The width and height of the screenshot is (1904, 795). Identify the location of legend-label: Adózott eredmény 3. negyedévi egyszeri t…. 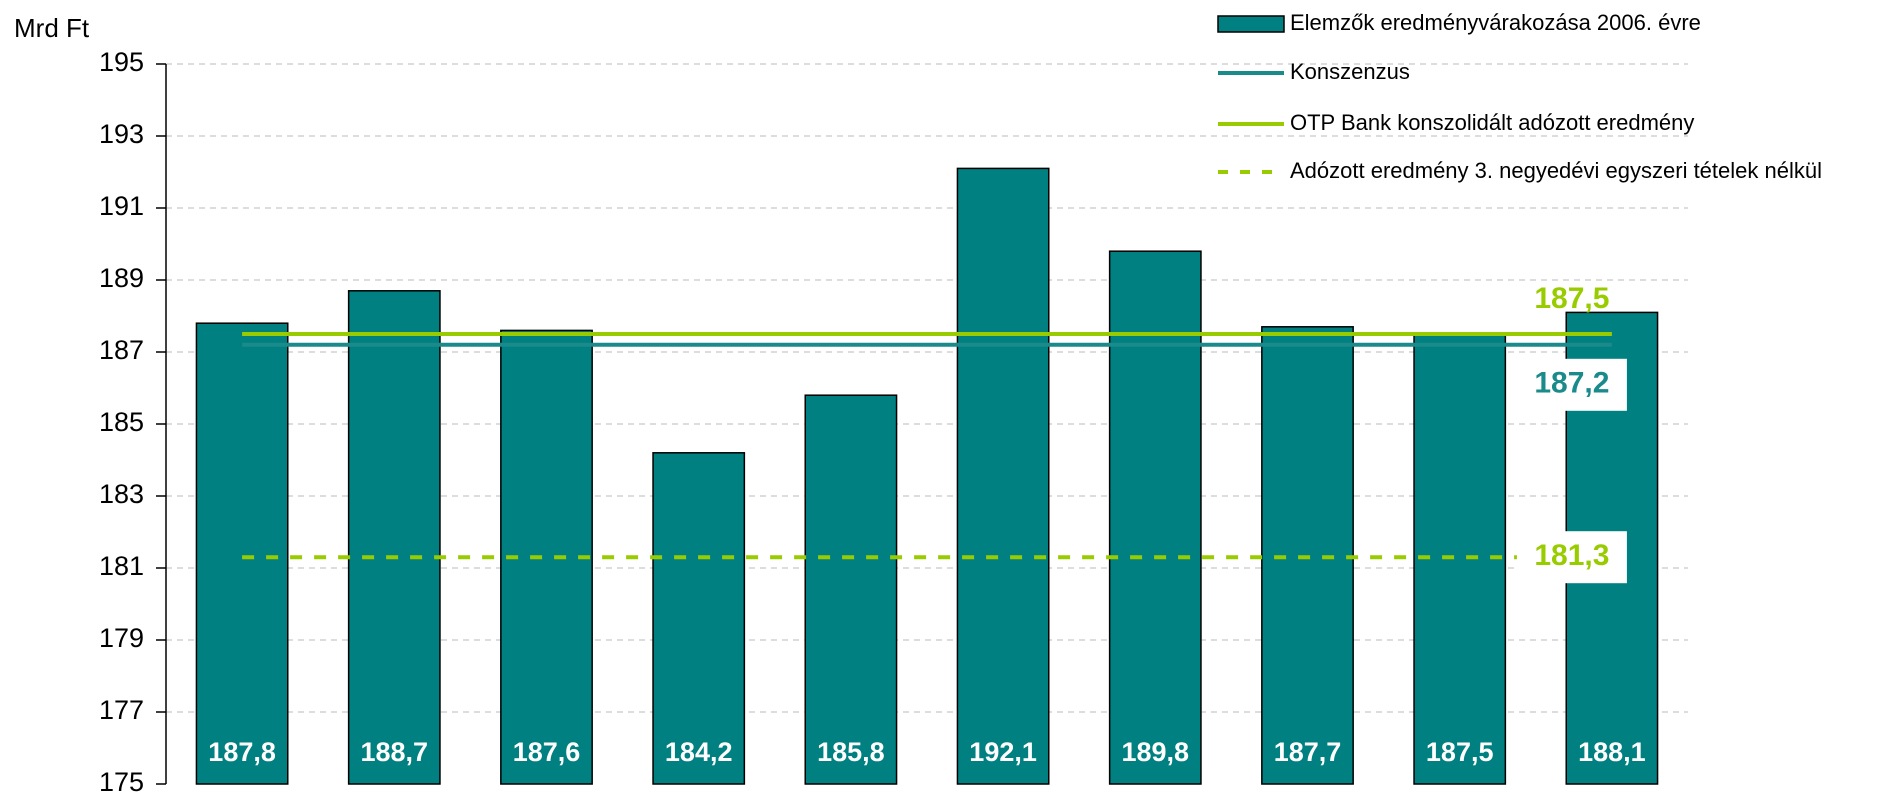
(1556, 170).